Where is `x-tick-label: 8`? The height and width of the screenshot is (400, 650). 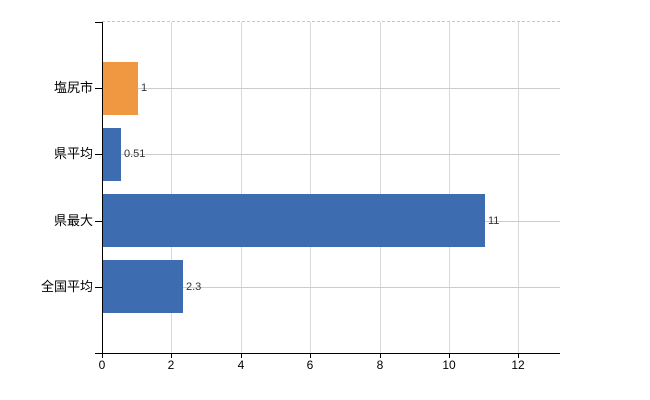
x-tick-label: 8 is located at coordinates (380, 365).